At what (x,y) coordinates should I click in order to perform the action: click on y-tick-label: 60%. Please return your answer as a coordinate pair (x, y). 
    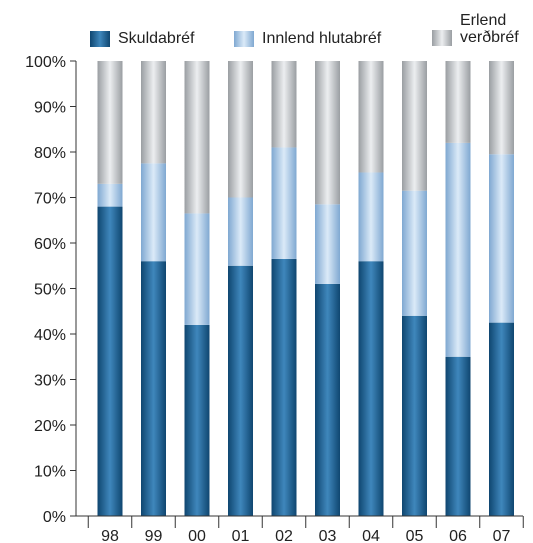
    Looking at the image, I should click on (50, 244).